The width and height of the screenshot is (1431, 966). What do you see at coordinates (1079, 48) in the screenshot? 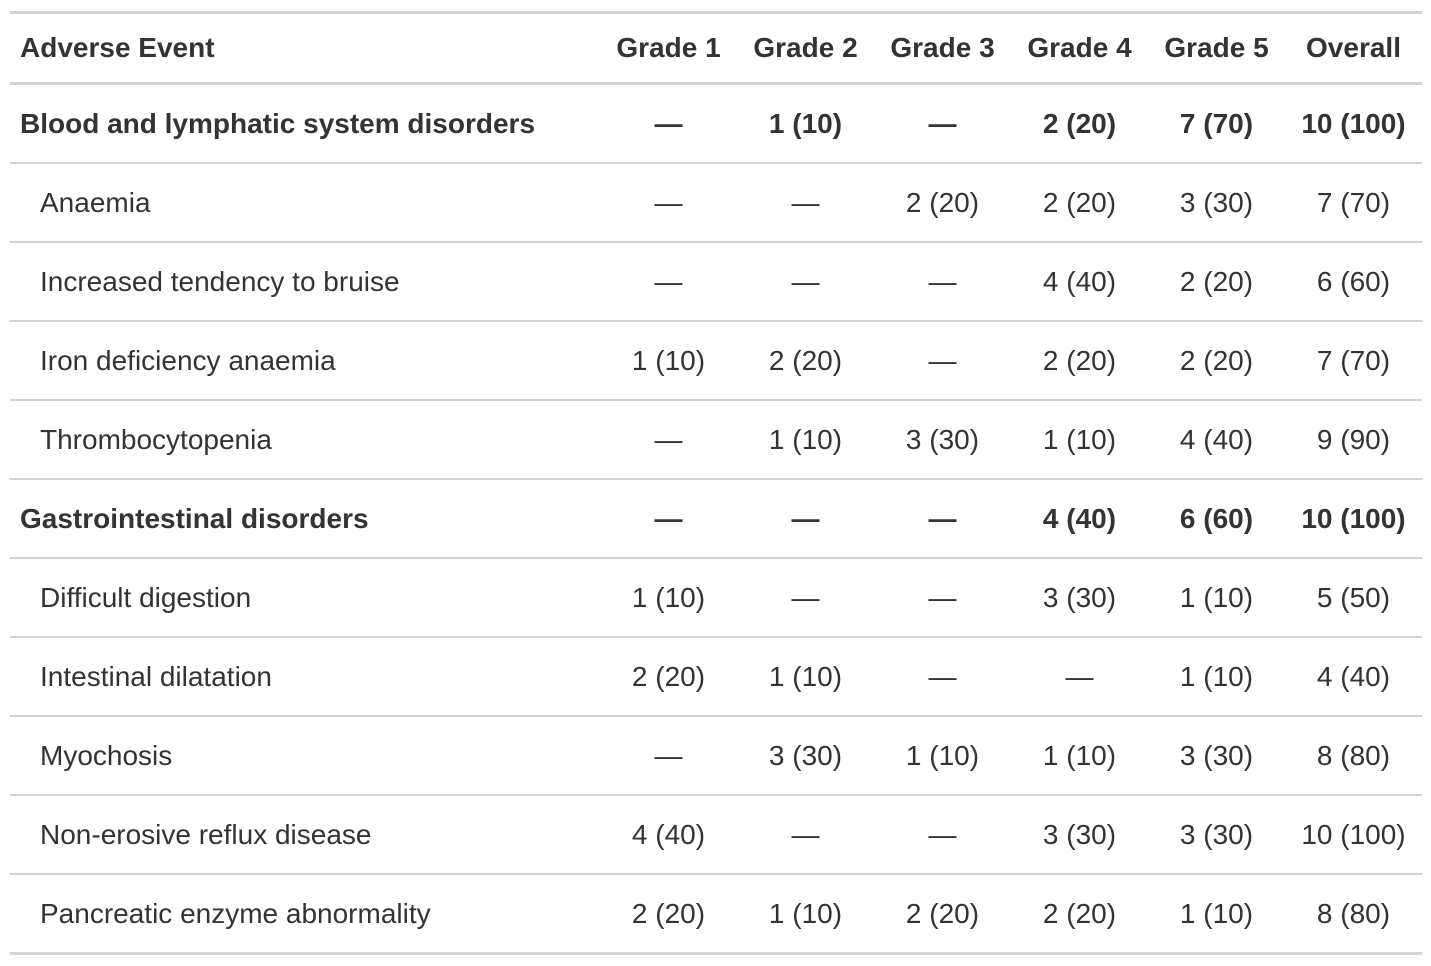
I see `column-header: Grade 4` at bounding box center [1079, 48].